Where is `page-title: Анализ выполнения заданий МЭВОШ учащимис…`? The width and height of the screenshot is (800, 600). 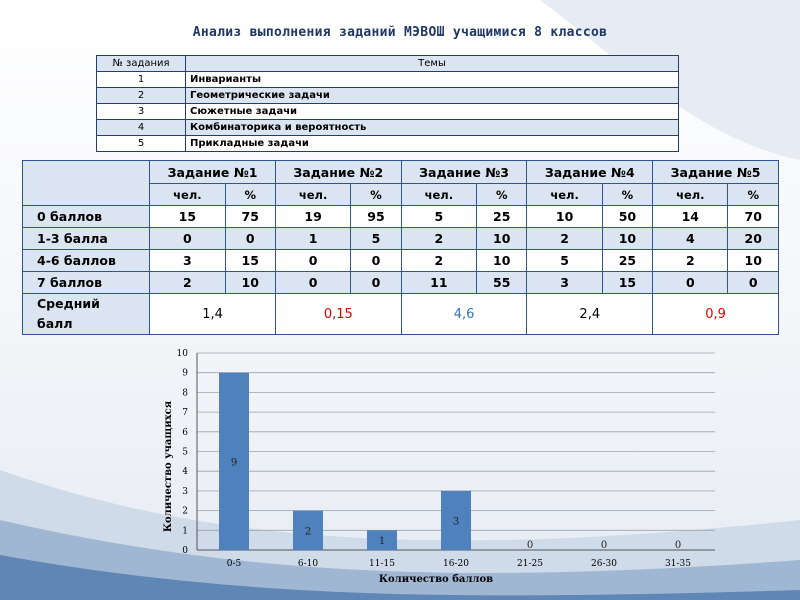 page-title: Анализ выполнения заданий МЭВОШ учащимис… is located at coordinates (400, 32).